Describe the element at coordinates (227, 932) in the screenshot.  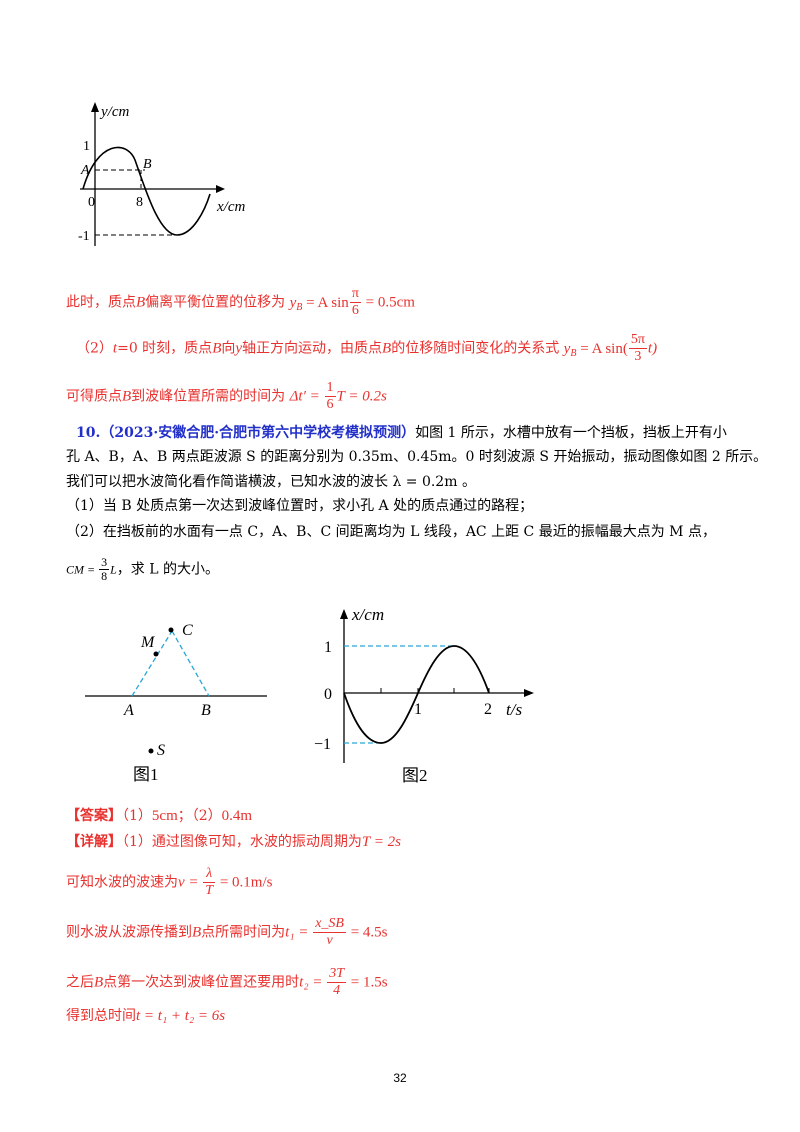
I see `detail-line3: 则水波从波源传播到B点所需时间为t₁ = x_SB v = 4.5s` at that location.